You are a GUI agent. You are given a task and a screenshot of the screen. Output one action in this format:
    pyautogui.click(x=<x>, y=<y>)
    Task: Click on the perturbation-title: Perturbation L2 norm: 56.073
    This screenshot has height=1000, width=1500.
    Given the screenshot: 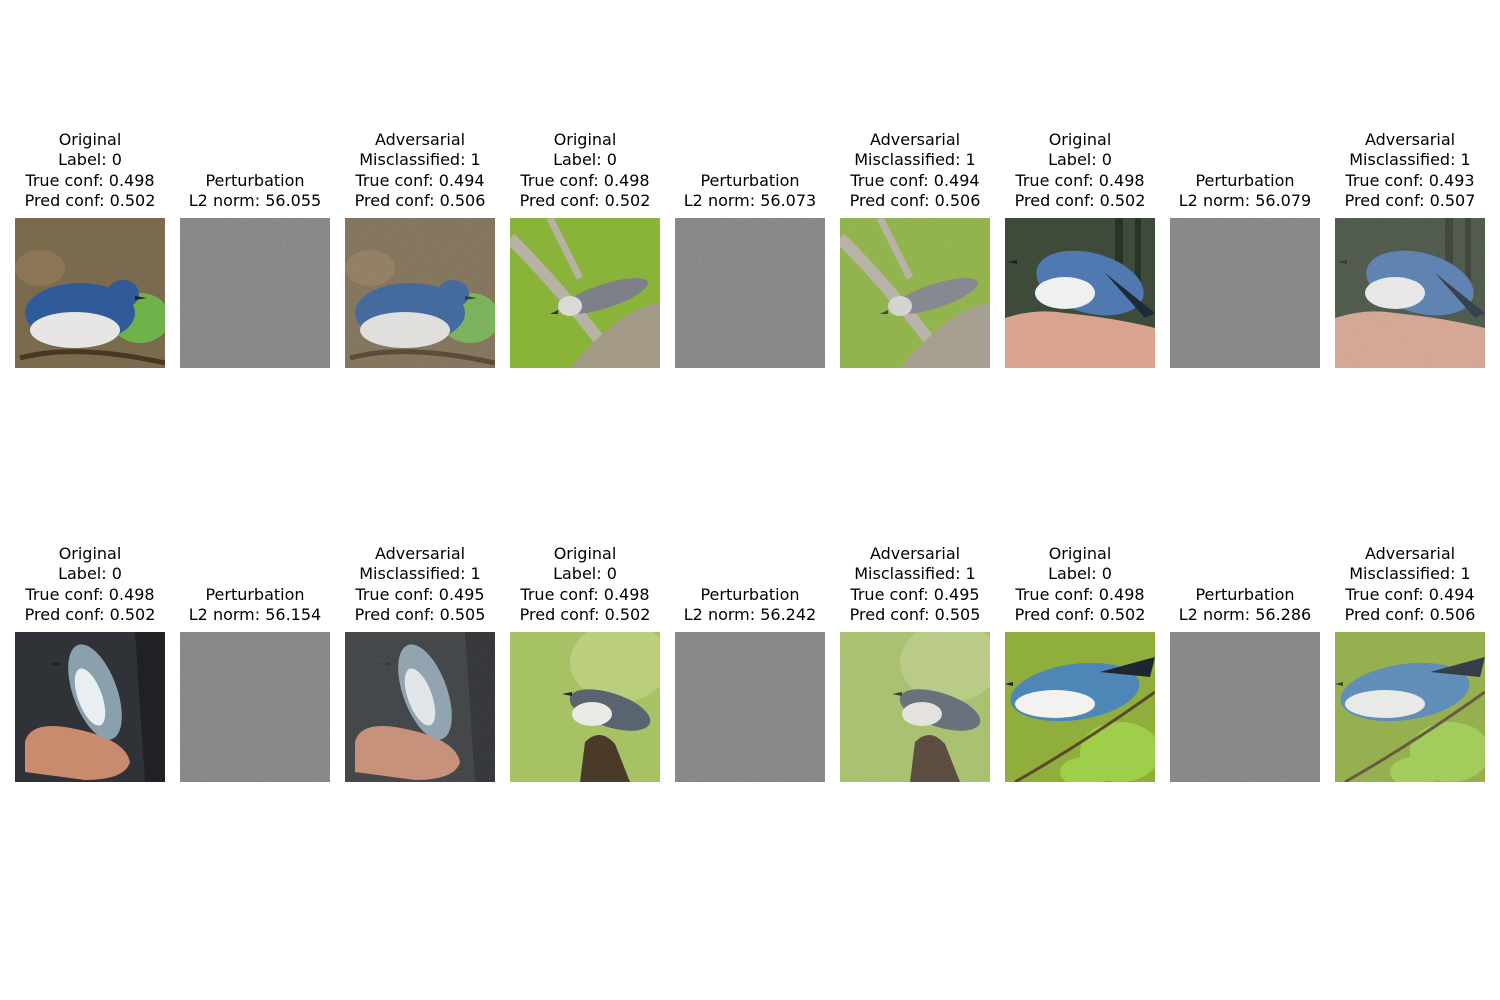 What is the action you would take?
    pyautogui.click(x=750, y=191)
    